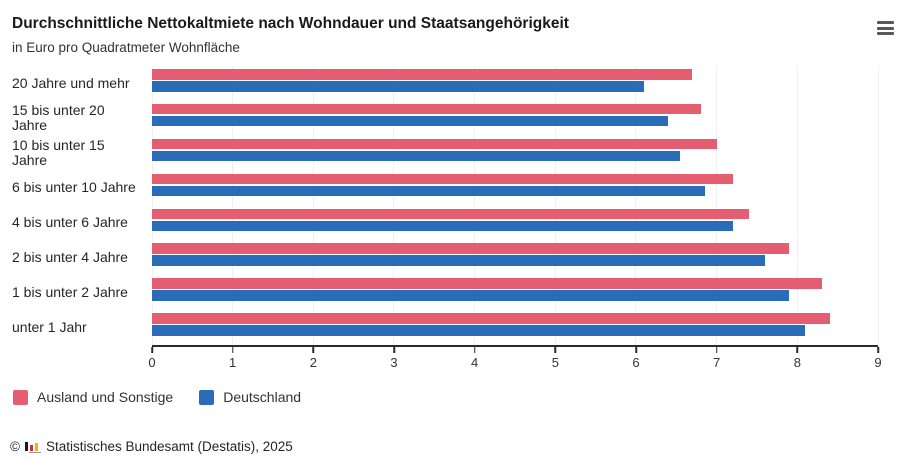 Image resolution: width=911 pixels, height=460 pixels. I want to click on category-label: unter 1 Jahr, so click(49, 326).